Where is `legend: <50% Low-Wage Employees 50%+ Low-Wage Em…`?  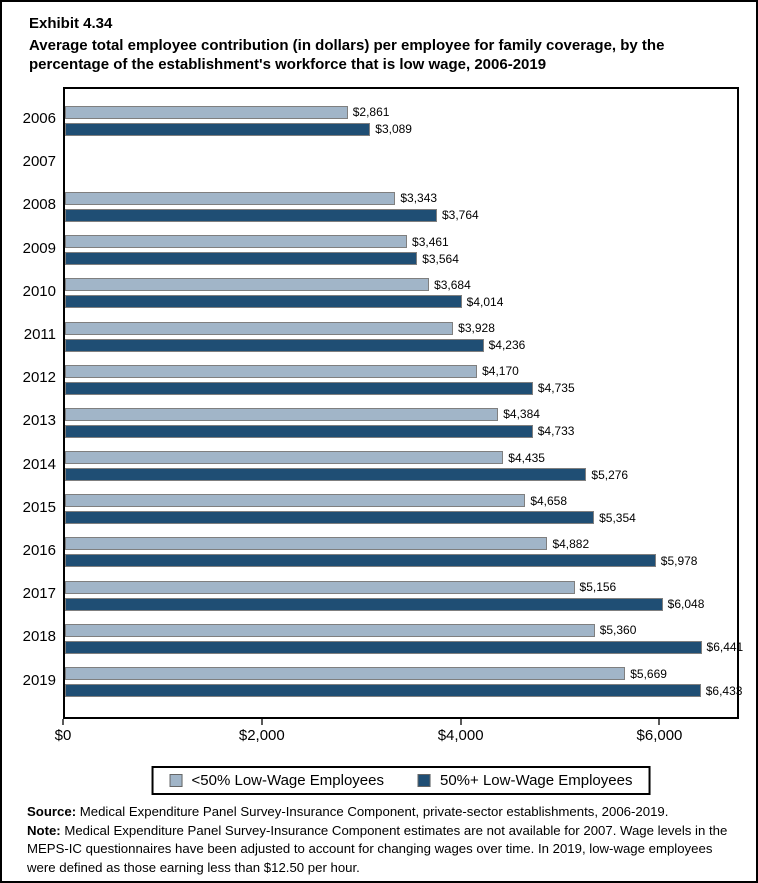
legend: <50% Low-Wage Employees 50%+ Low-Wage Em… is located at coordinates (401, 780).